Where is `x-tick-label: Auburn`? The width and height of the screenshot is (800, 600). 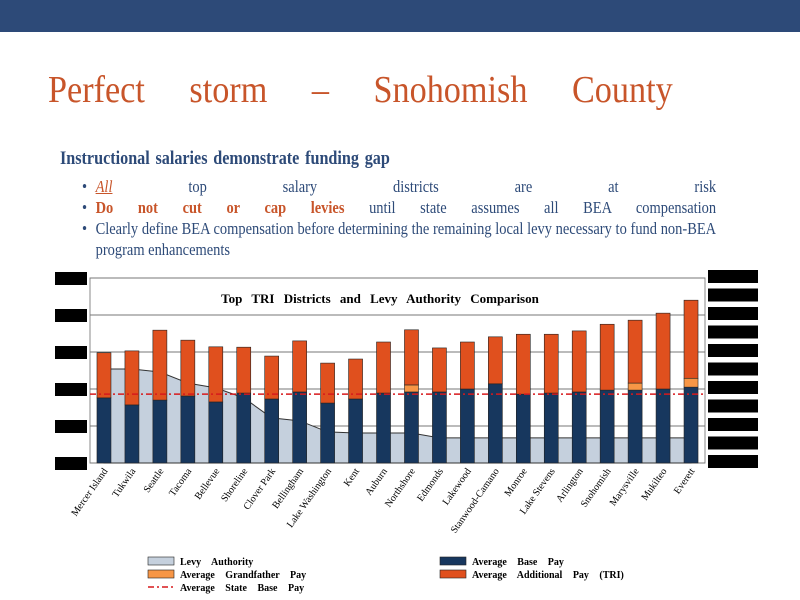
x-tick-label: Auburn is located at coordinates (376, 481).